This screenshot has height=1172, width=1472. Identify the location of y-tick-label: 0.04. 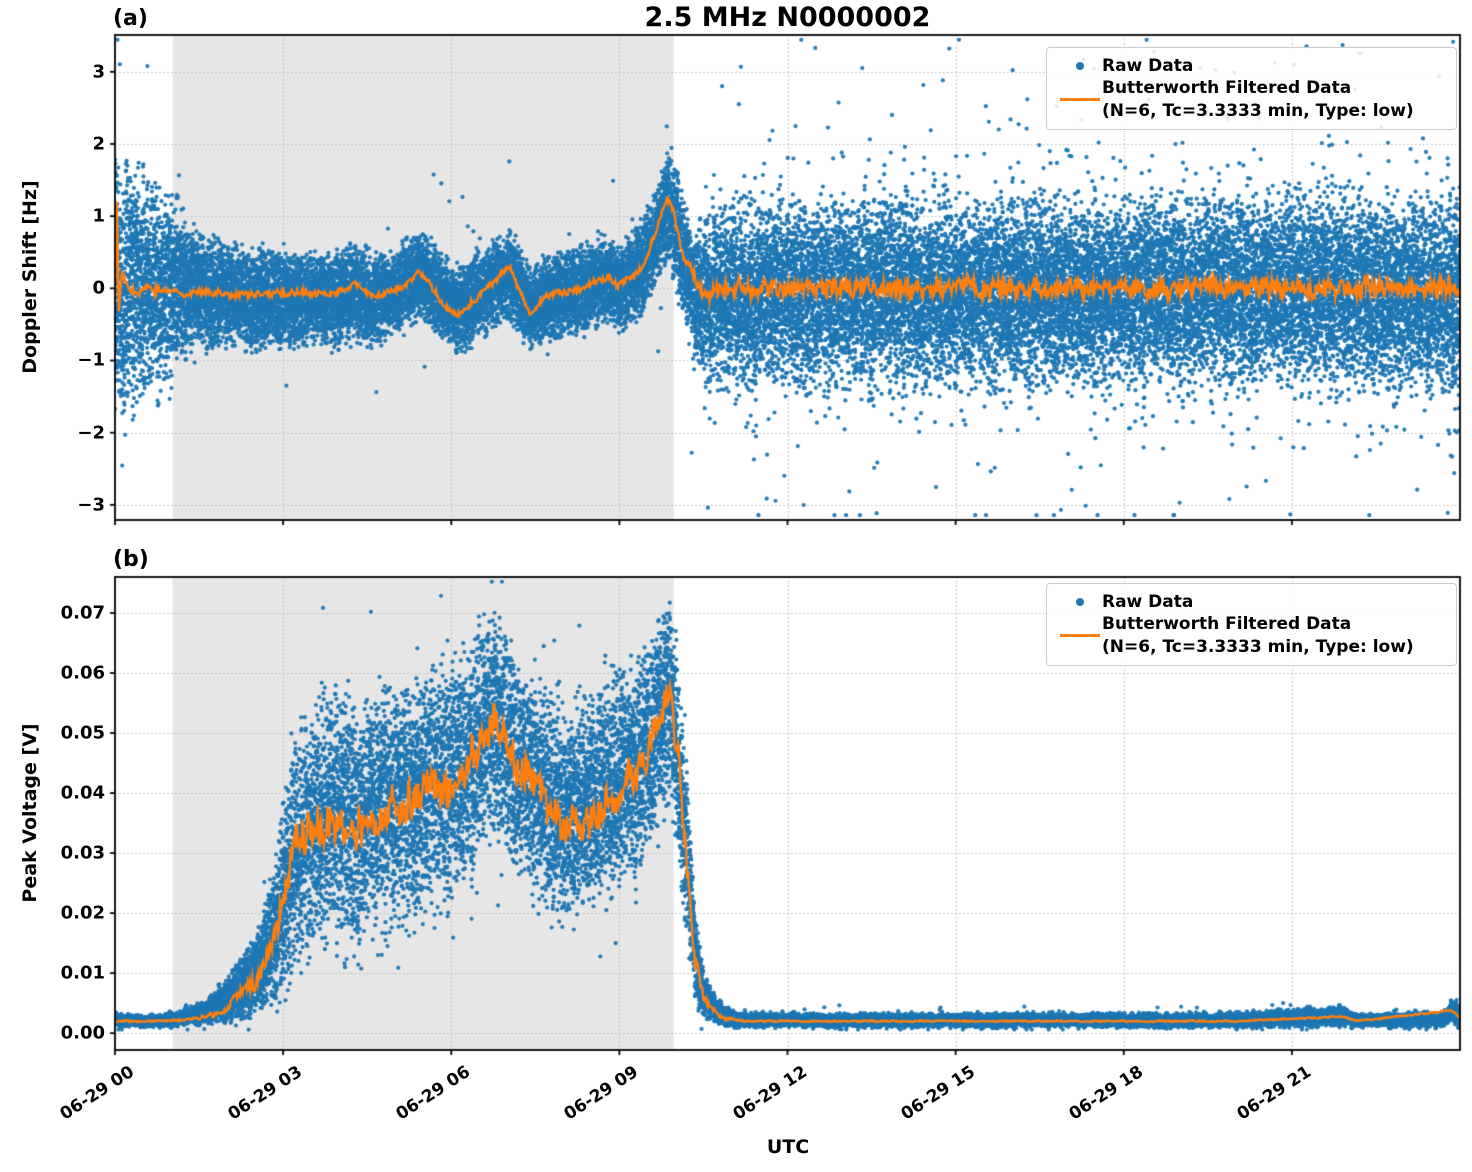
(82, 793).